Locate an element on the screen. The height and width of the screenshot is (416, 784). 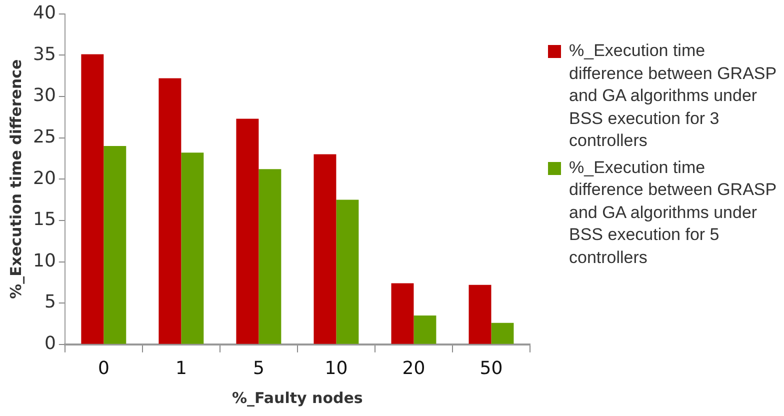
y-axis-title: %_Execution time difference is located at coordinates (15, 179).